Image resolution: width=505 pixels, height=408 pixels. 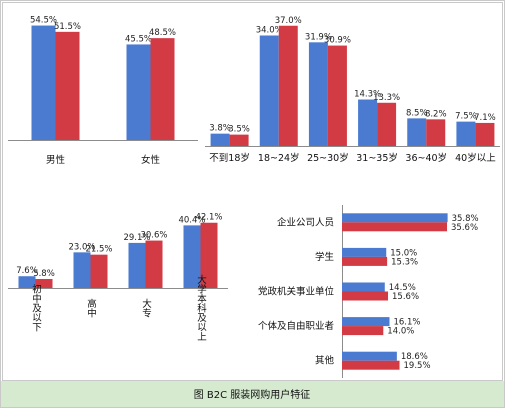 What do you see at coordinates (36, 308) in the screenshot?
I see `category-label: 初中及以下` at bounding box center [36, 308].